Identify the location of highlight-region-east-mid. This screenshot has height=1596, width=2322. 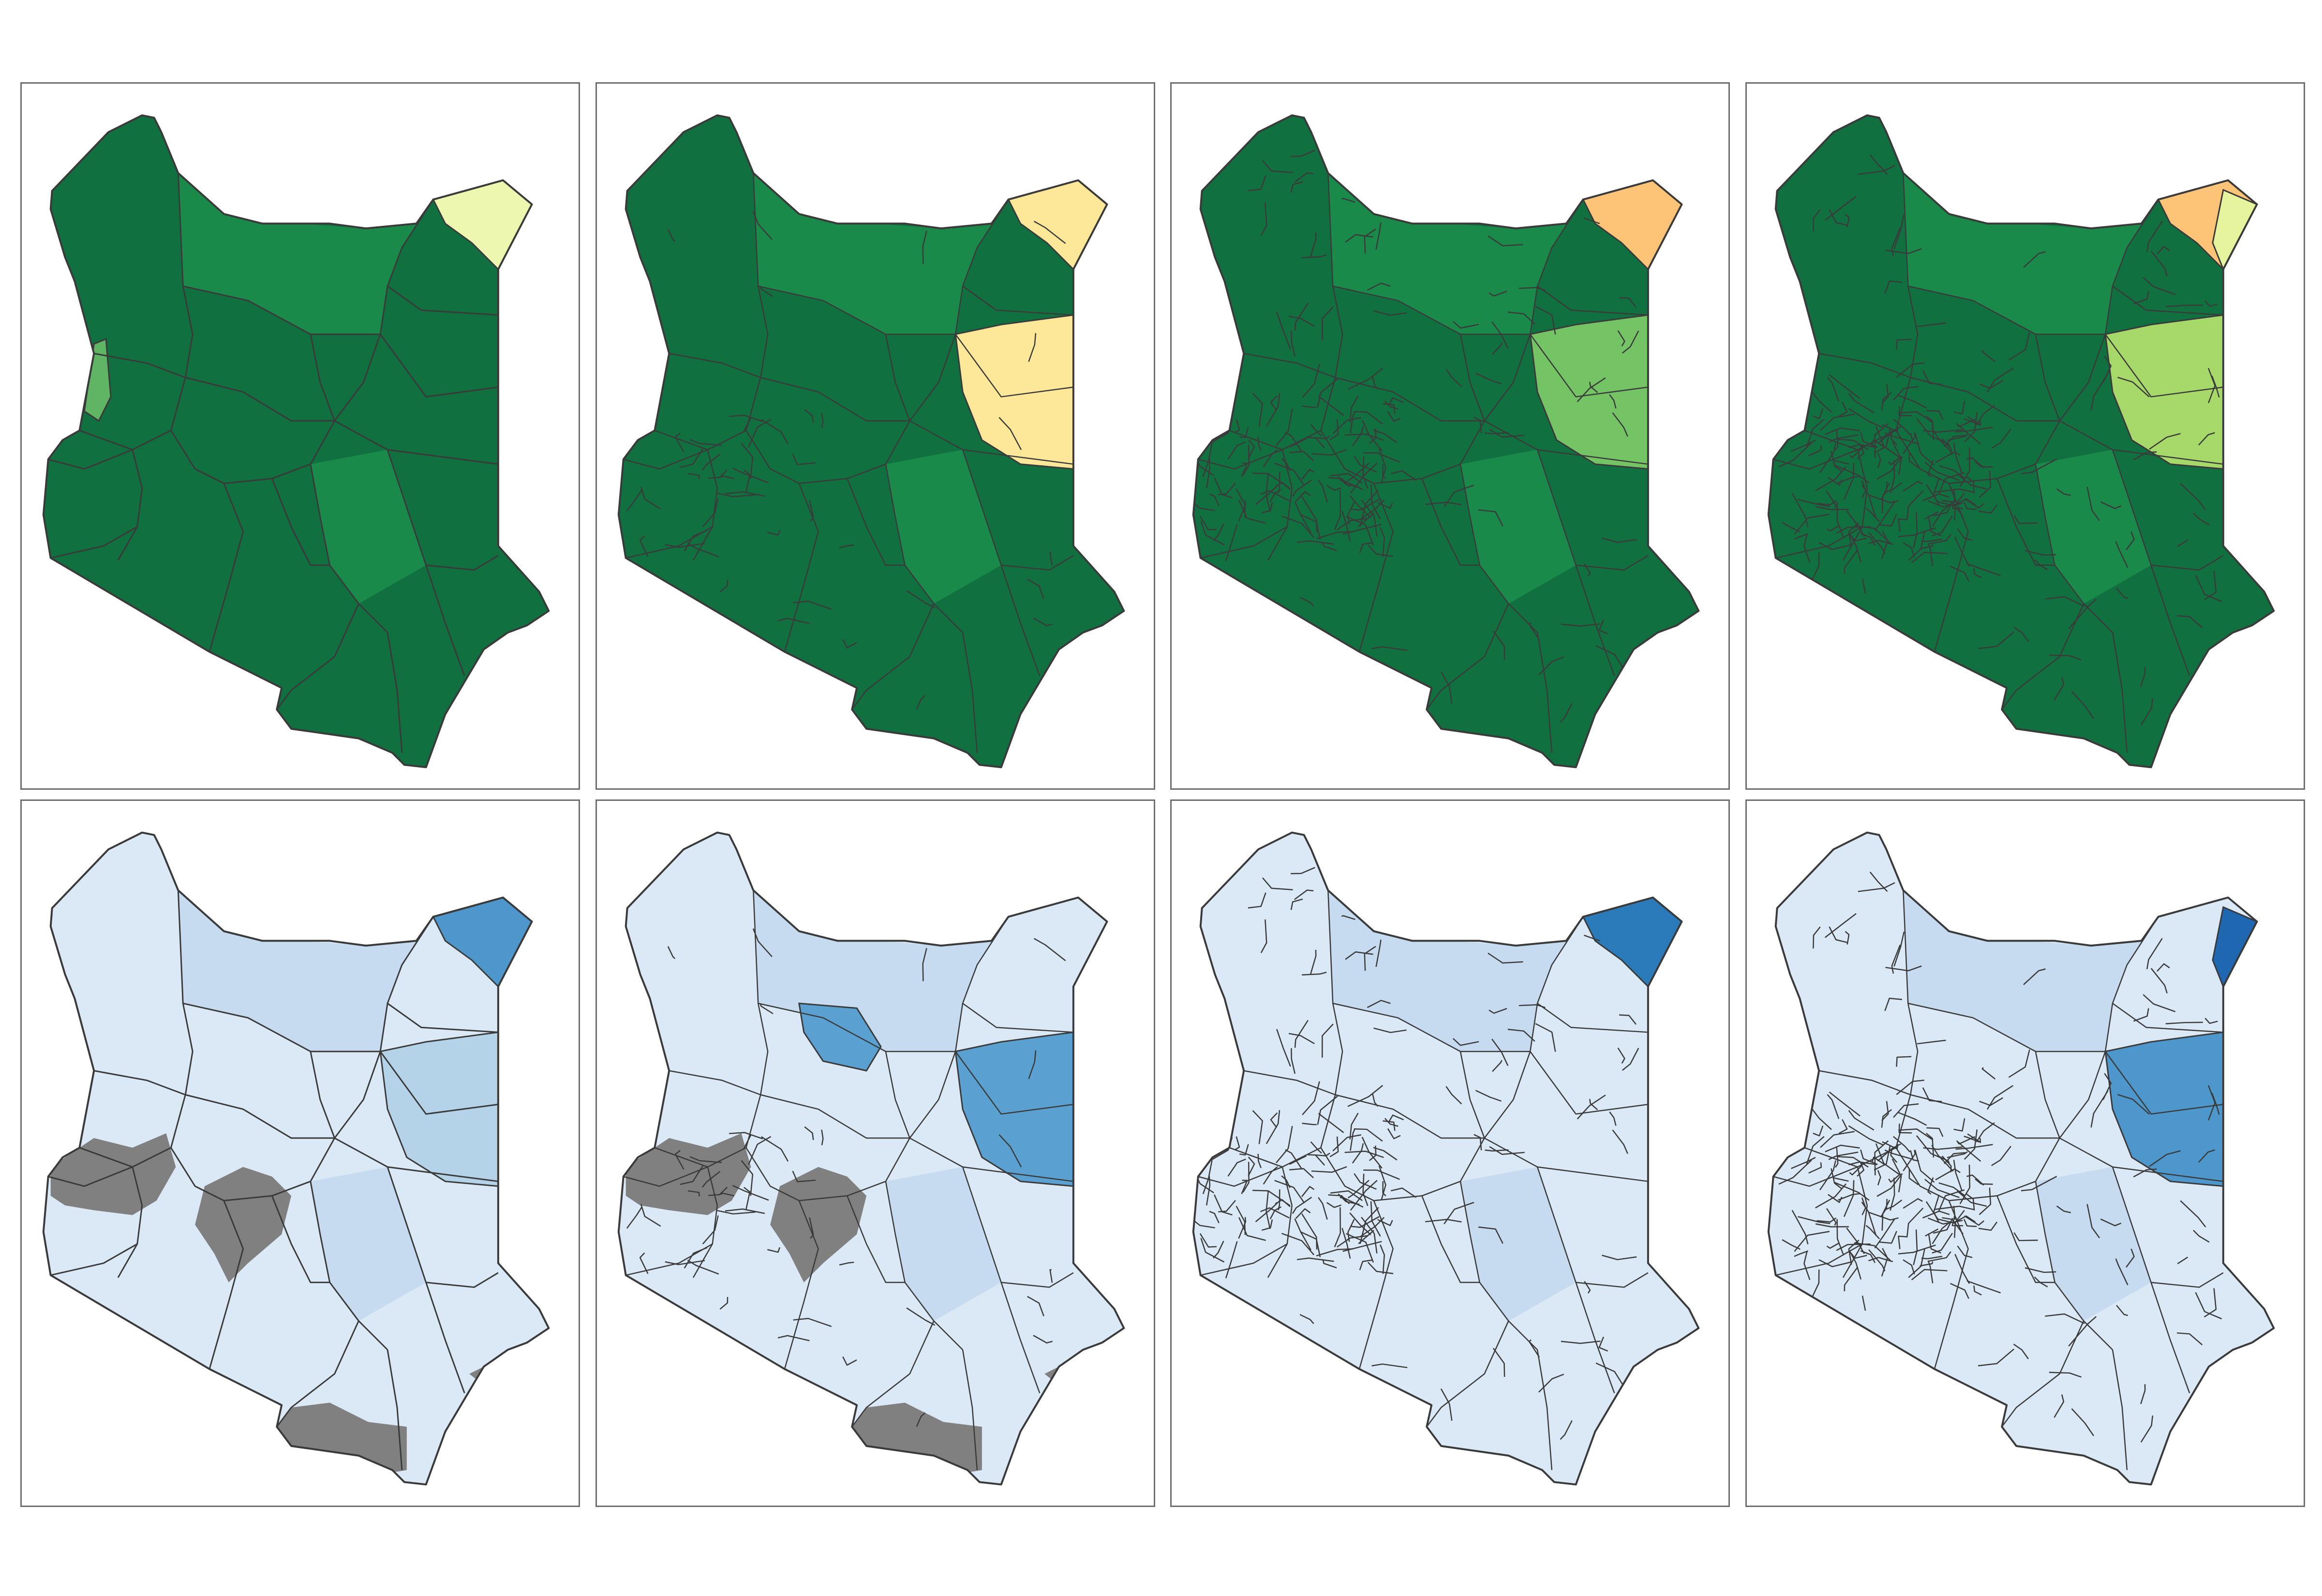
(439, 1109).